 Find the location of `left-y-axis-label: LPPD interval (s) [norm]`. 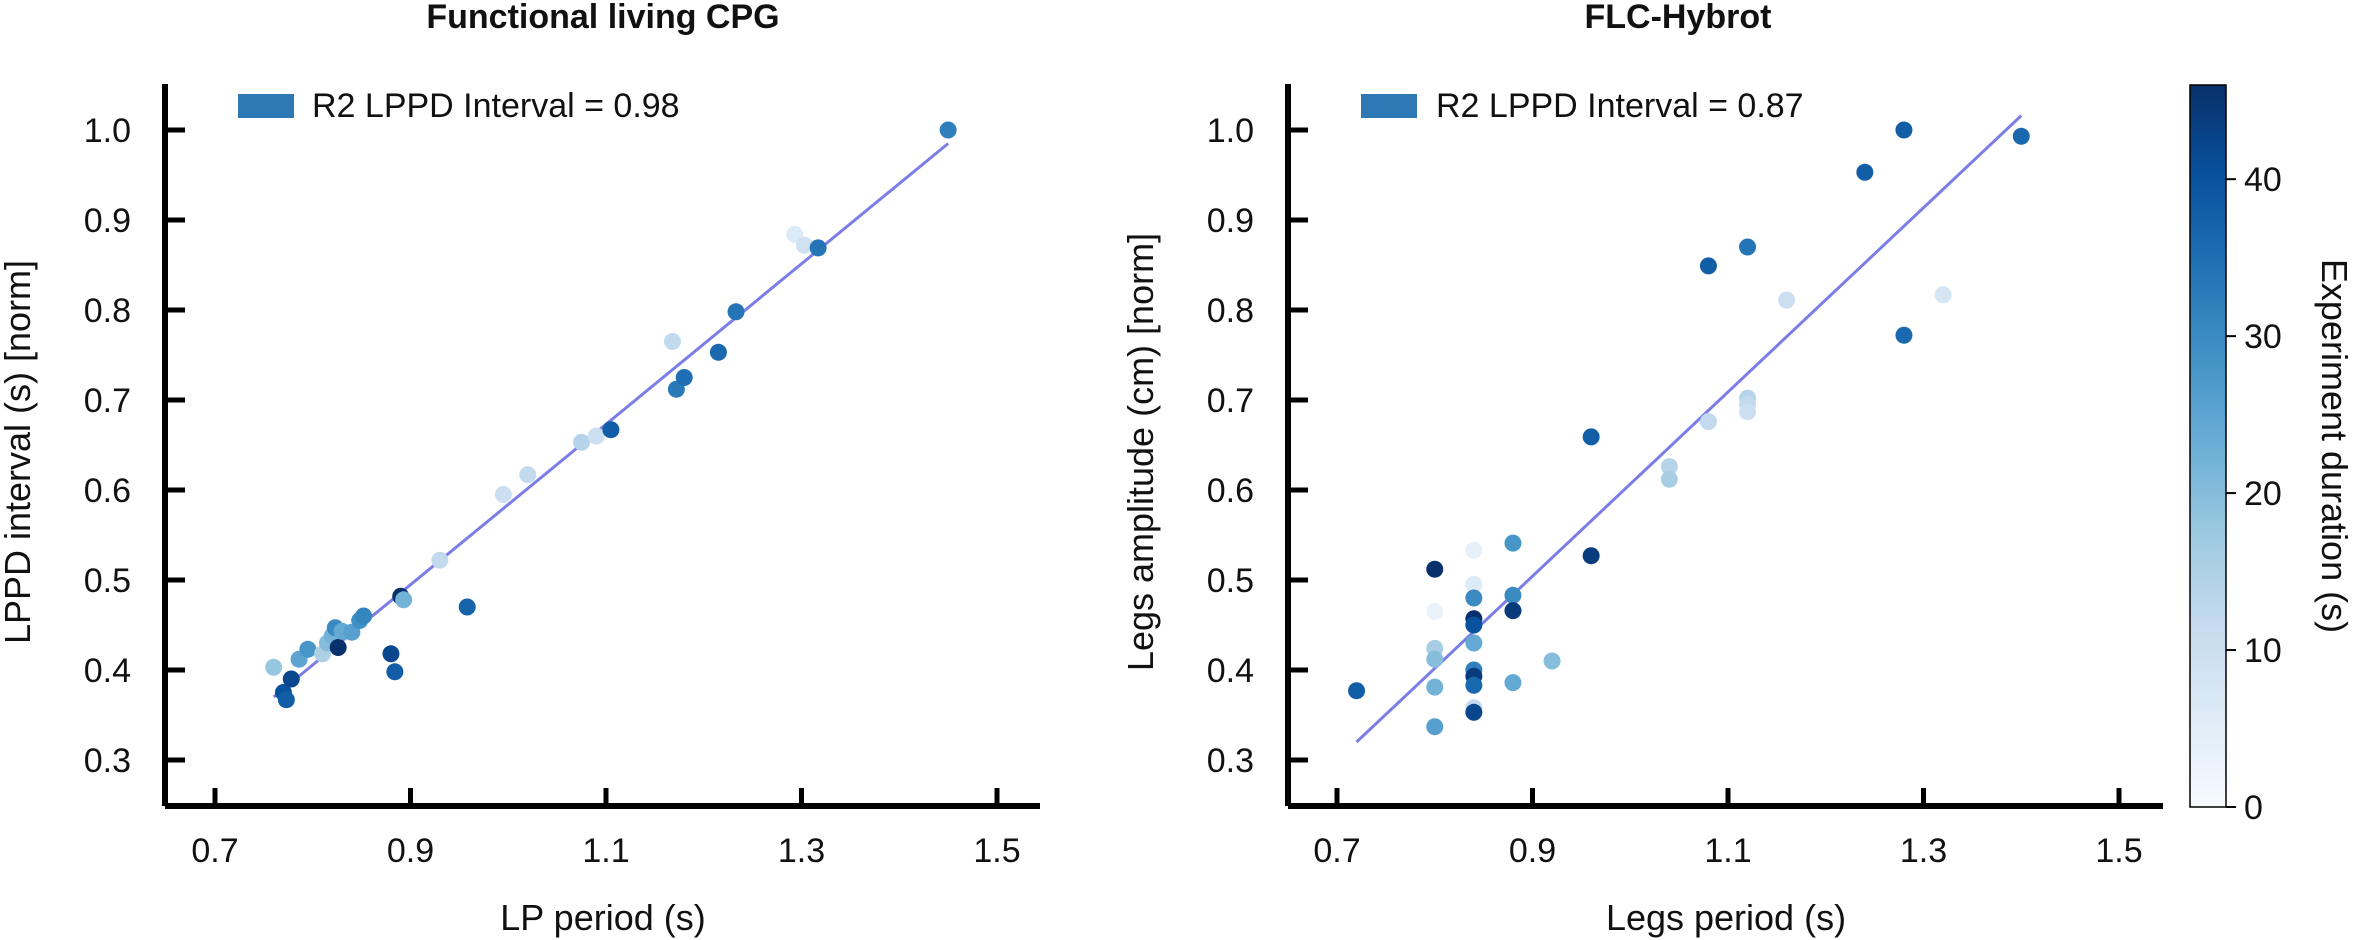

left-y-axis-label: LPPD interval (s) [norm] is located at coordinates (19, 452).